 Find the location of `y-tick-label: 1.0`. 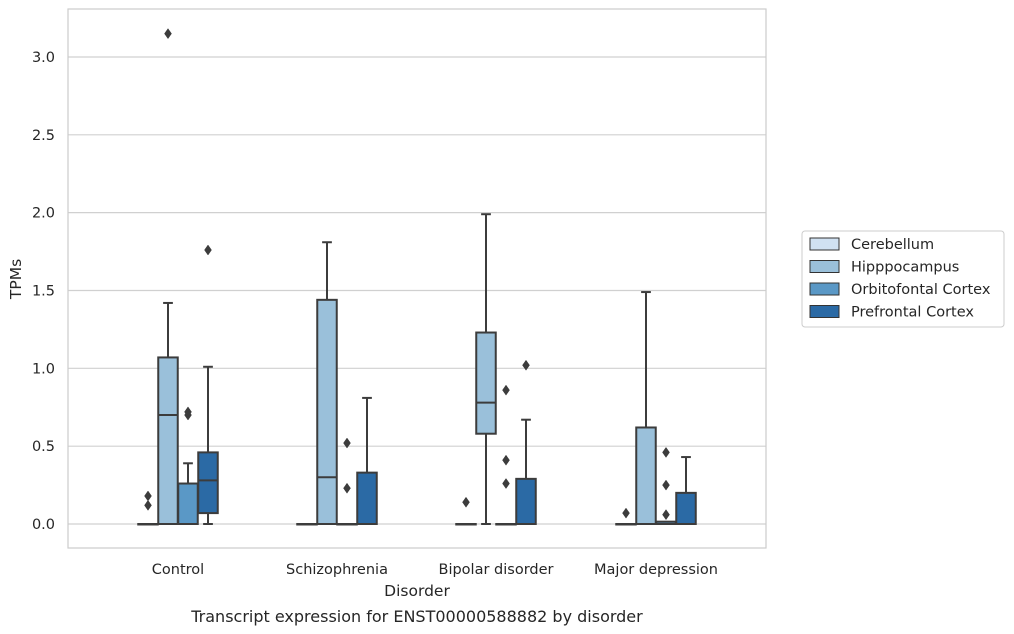

y-tick-label: 1.0 is located at coordinates (43, 369).